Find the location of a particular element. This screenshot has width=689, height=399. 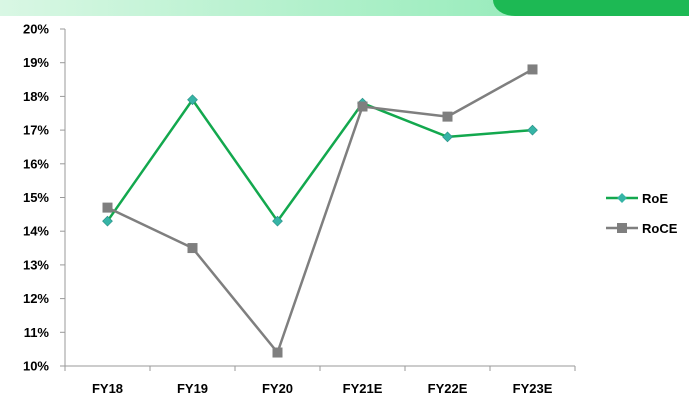

legend-marker-roe is located at coordinates (622, 198).